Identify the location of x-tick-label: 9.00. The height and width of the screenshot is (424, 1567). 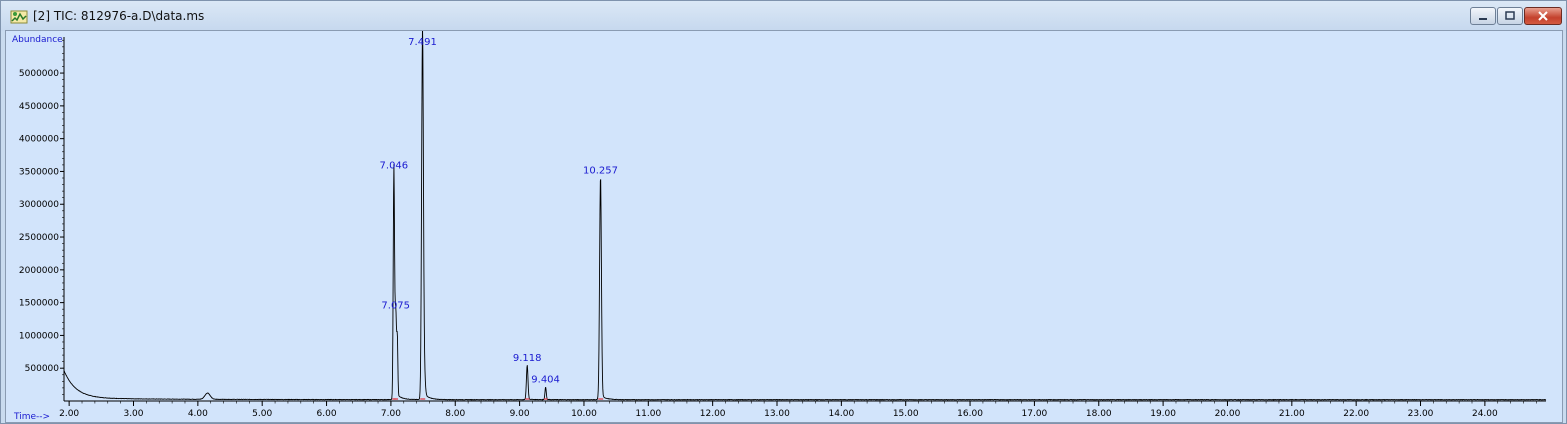
(520, 414).